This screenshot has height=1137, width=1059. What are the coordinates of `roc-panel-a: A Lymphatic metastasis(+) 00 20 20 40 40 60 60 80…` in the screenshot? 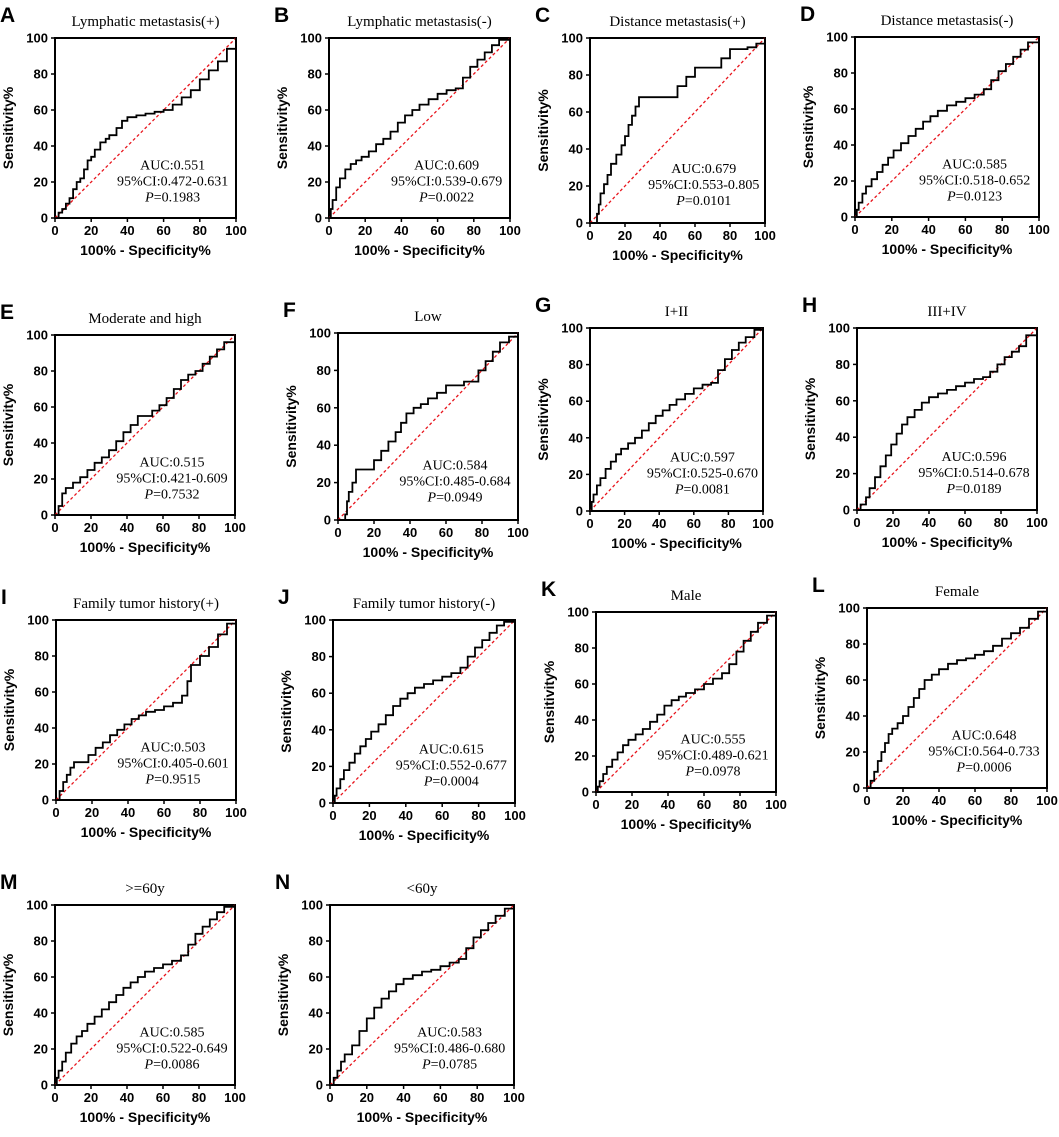 It's located at (123, 131).